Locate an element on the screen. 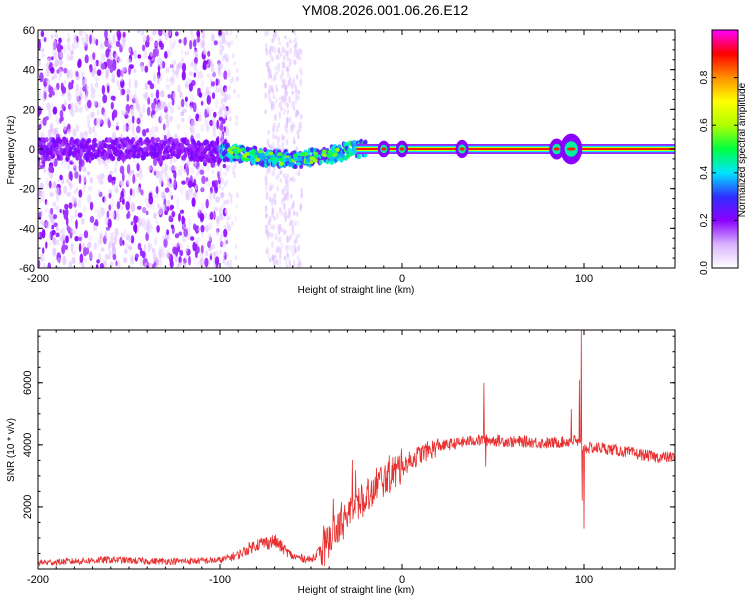 The height and width of the screenshot is (605, 750). colorbar-tick-label: 0.0 is located at coordinates (704, 268).